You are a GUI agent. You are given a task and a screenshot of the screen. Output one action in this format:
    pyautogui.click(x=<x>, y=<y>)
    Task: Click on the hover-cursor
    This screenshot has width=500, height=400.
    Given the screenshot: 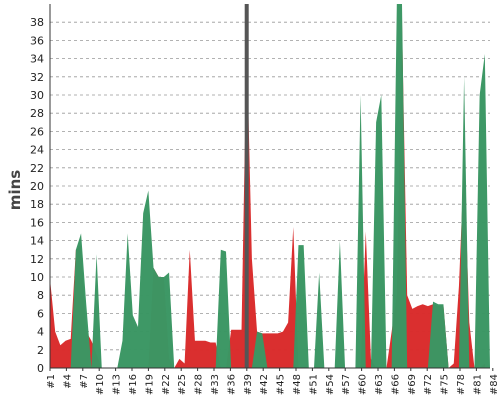 What is the action you would take?
    pyautogui.click(x=246, y=186)
    